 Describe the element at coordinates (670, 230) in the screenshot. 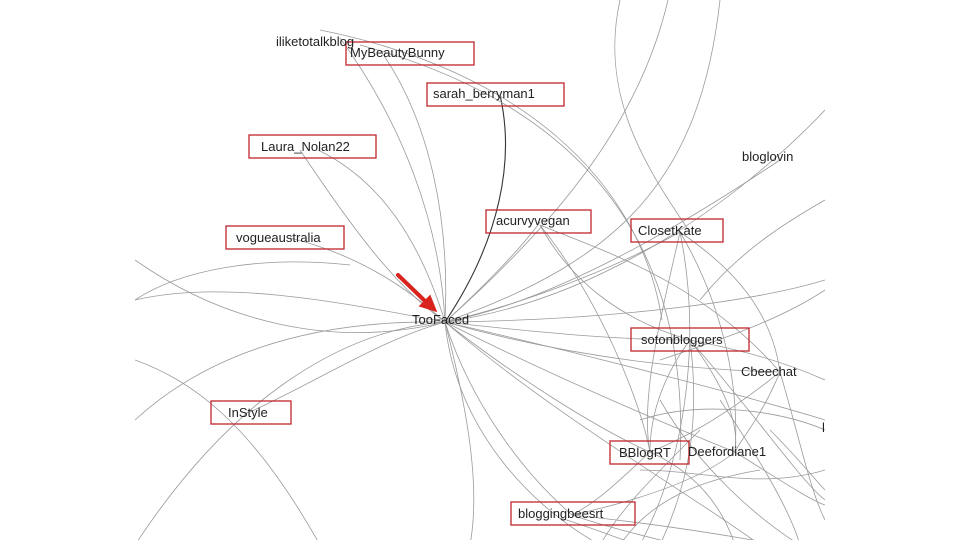

I see `node-label-closetkate: ClosetKate` at that location.